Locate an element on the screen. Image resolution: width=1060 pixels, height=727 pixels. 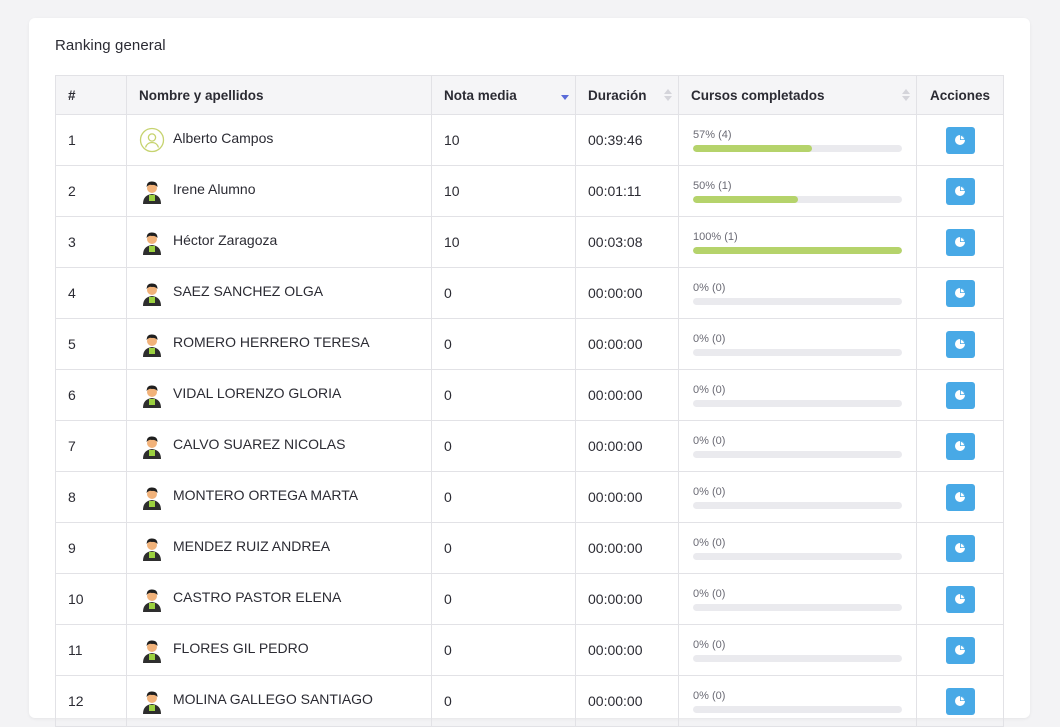
name-cell: SAEZ SANCHEZ OLGA is located at coordinates (279, 293).